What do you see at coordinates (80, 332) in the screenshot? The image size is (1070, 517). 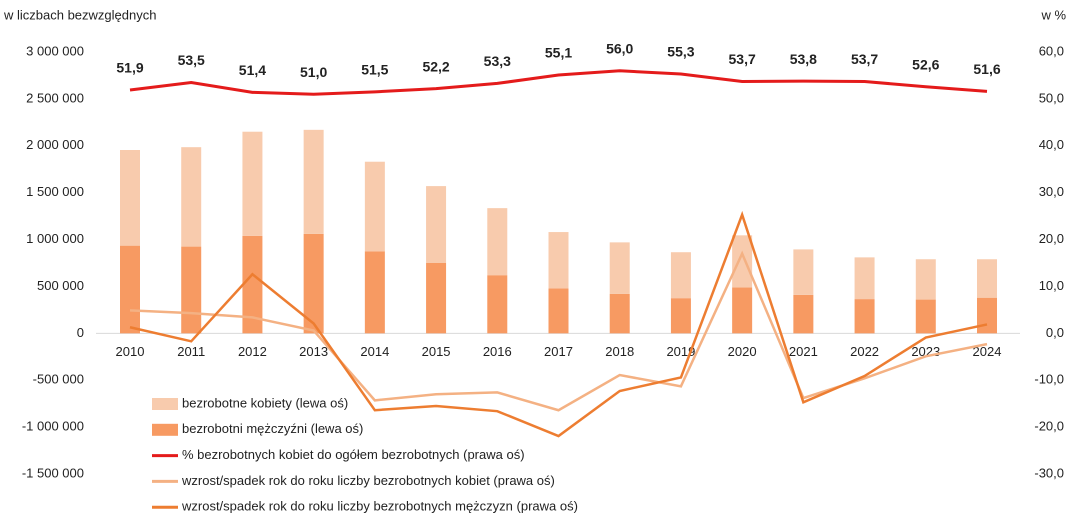 I see `y-tick-label: 0` at bounding box center [80, 332].